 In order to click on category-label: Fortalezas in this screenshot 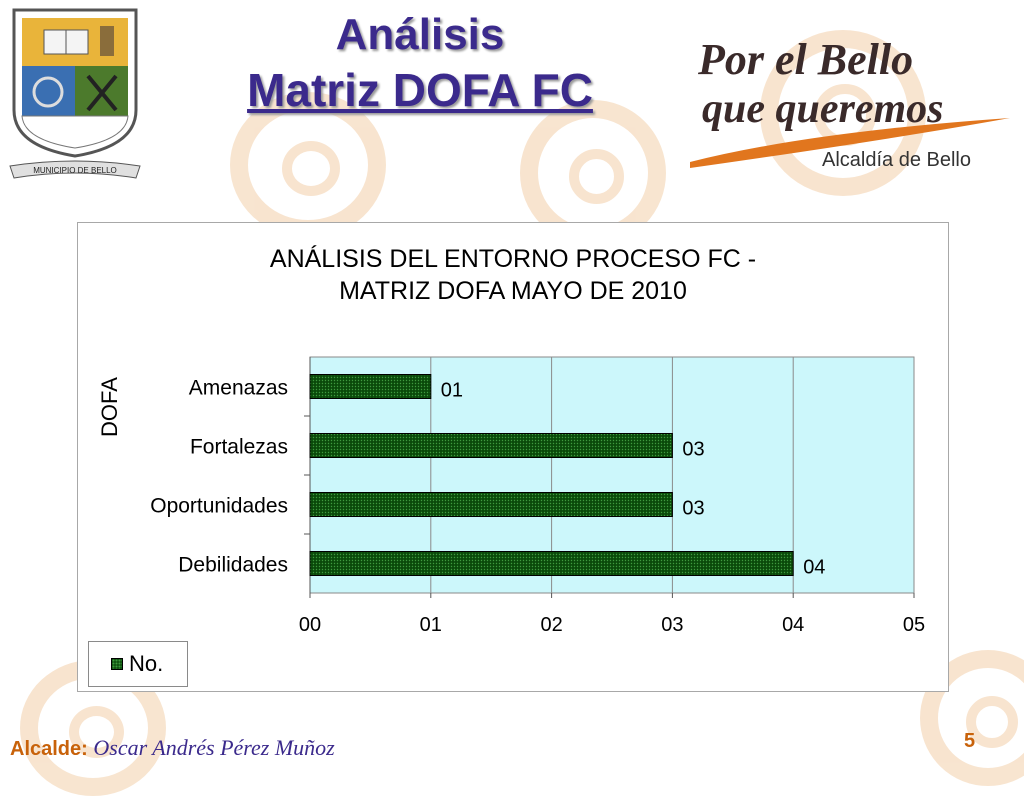, I will do `click(239, 447)`.